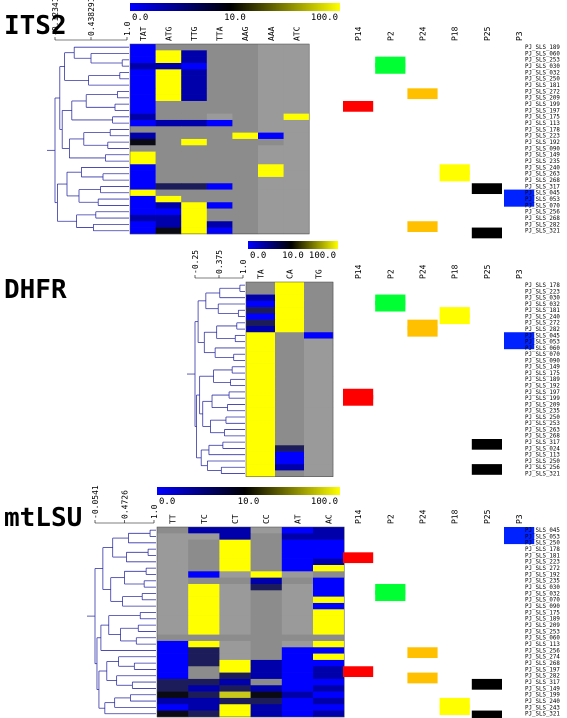 The height and width of the screenshot is (718, 567). I want to click on sample-header: P14, so click(358, 33).